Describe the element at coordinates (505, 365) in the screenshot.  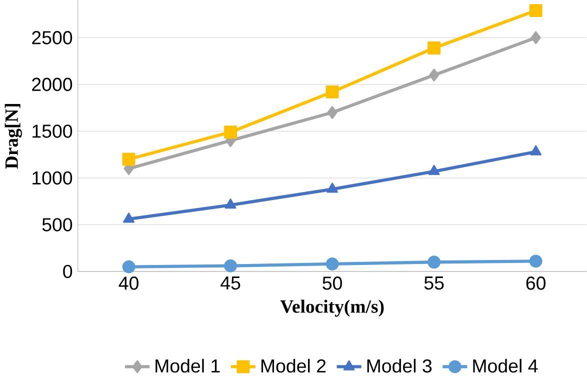
I see `legend-label: Model 4` at that location.